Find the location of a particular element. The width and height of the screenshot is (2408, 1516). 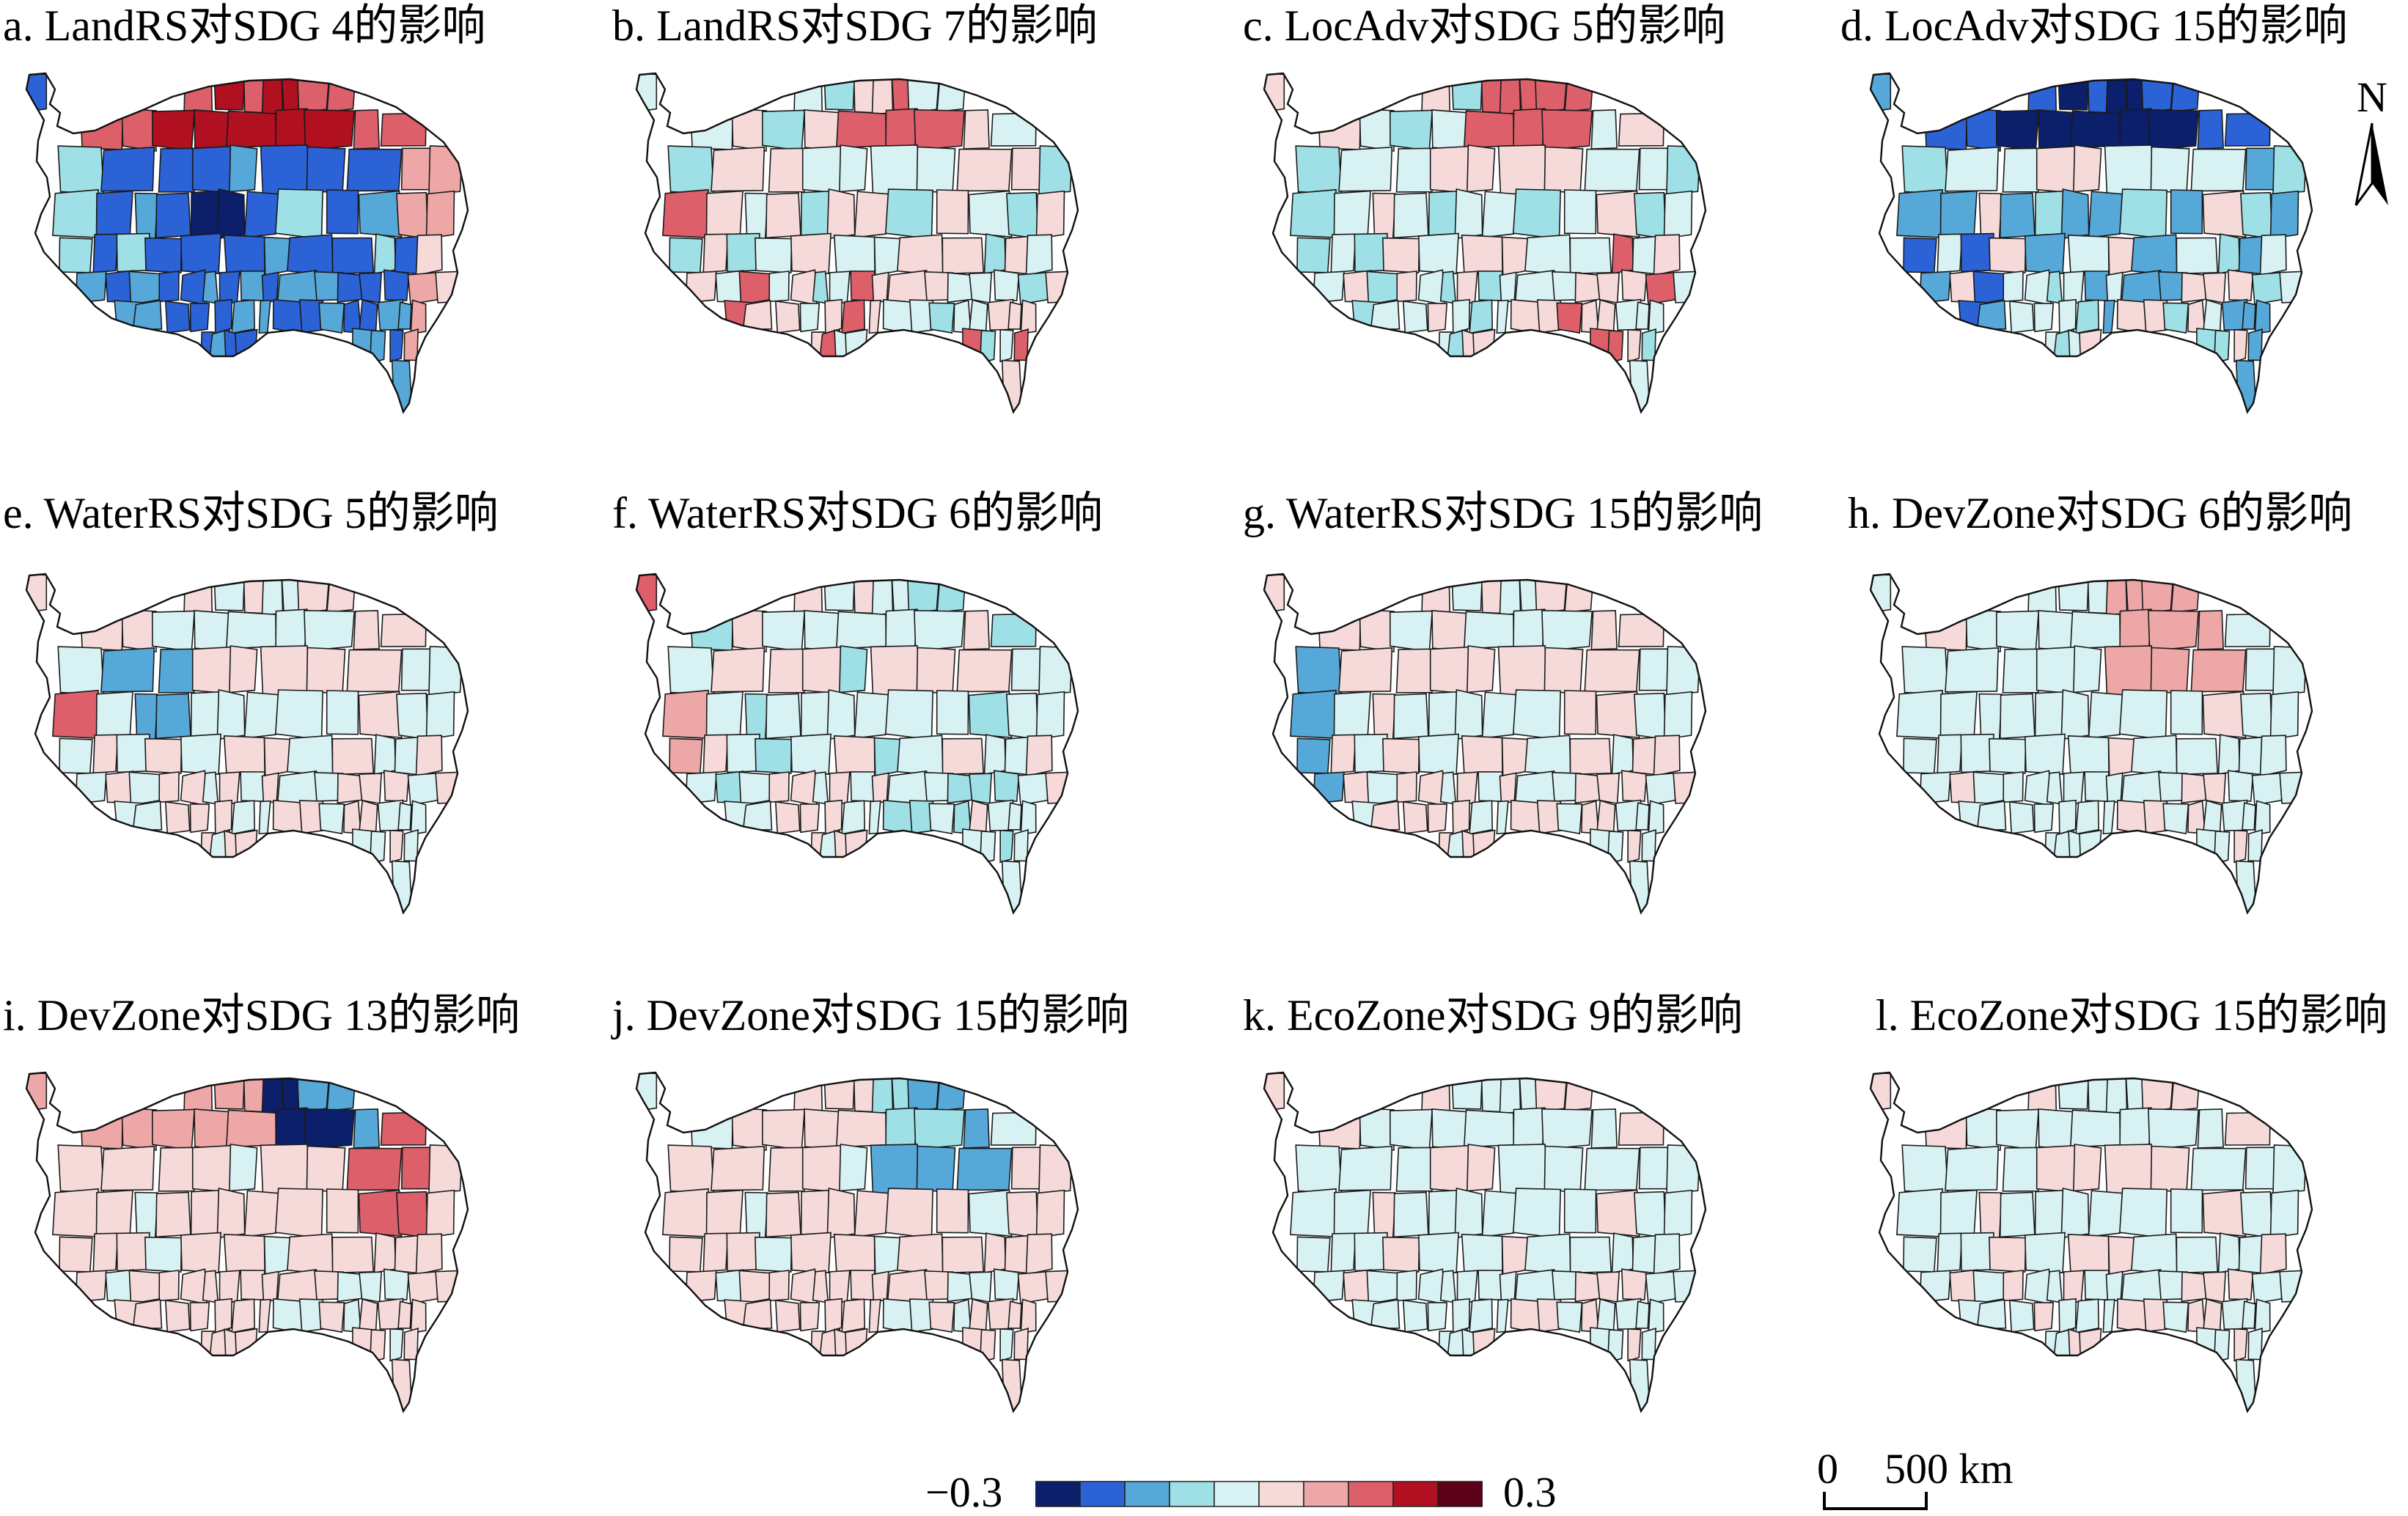

panel-title-e: e. WaterRS对SDG 5的影响 is located at coordinates (251, 513).